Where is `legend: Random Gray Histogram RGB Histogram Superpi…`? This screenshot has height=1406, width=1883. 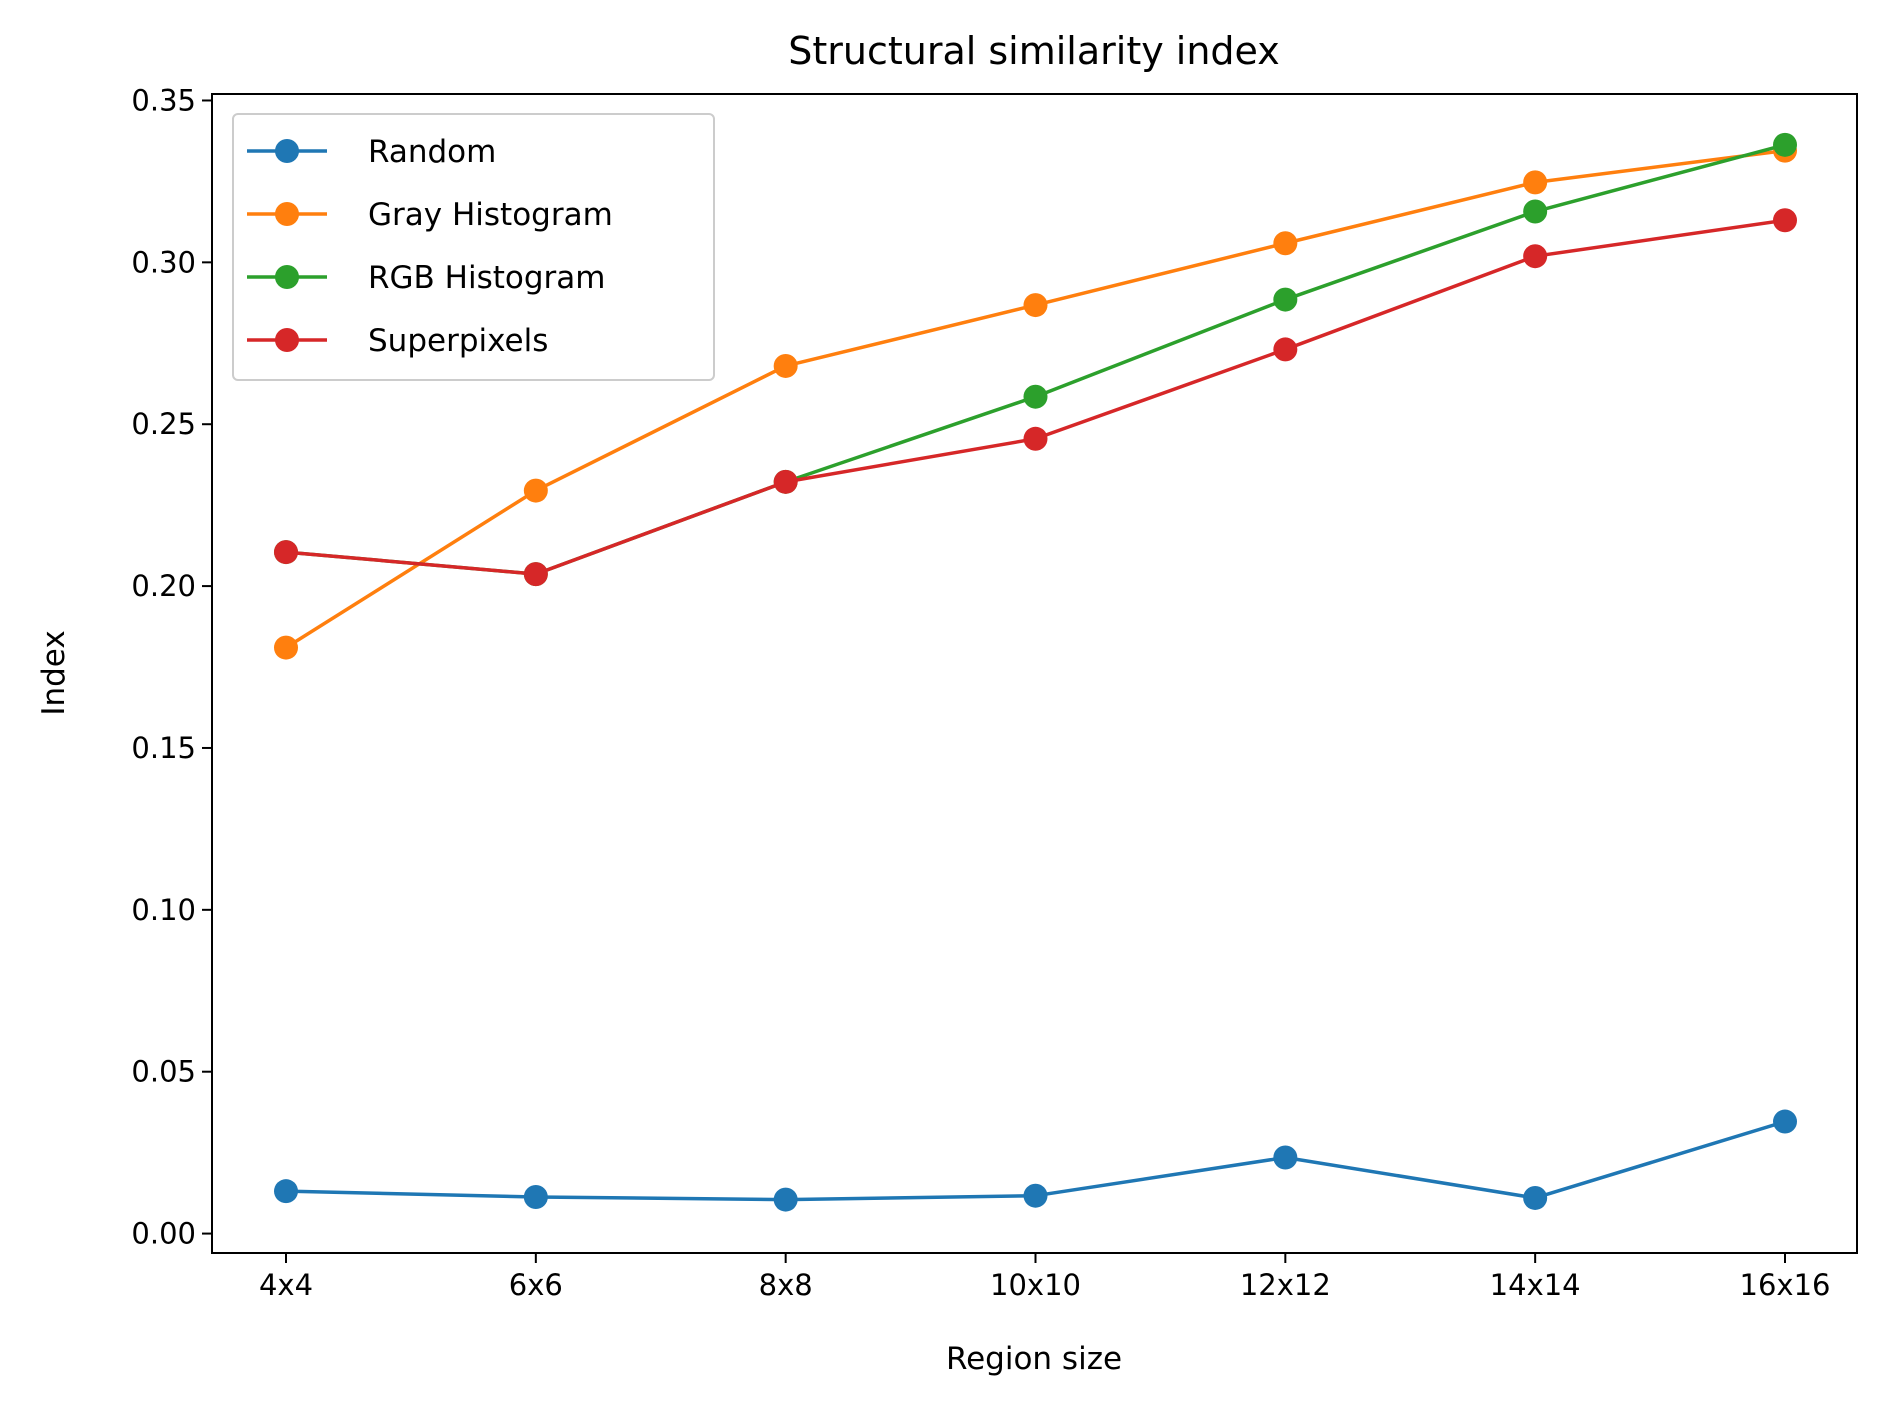
legend: Random Gray Histogram RGB Histogram Superpi… is located at coordinates (473, 247).